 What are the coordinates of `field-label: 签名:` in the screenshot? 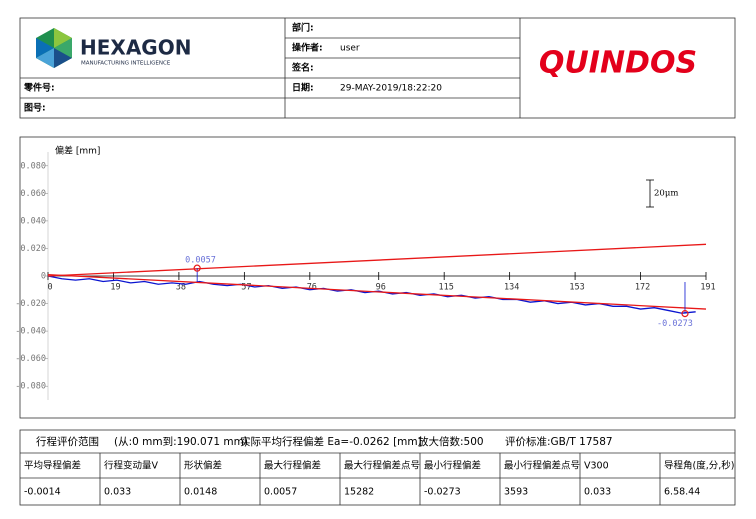 It's located at (302, 68).